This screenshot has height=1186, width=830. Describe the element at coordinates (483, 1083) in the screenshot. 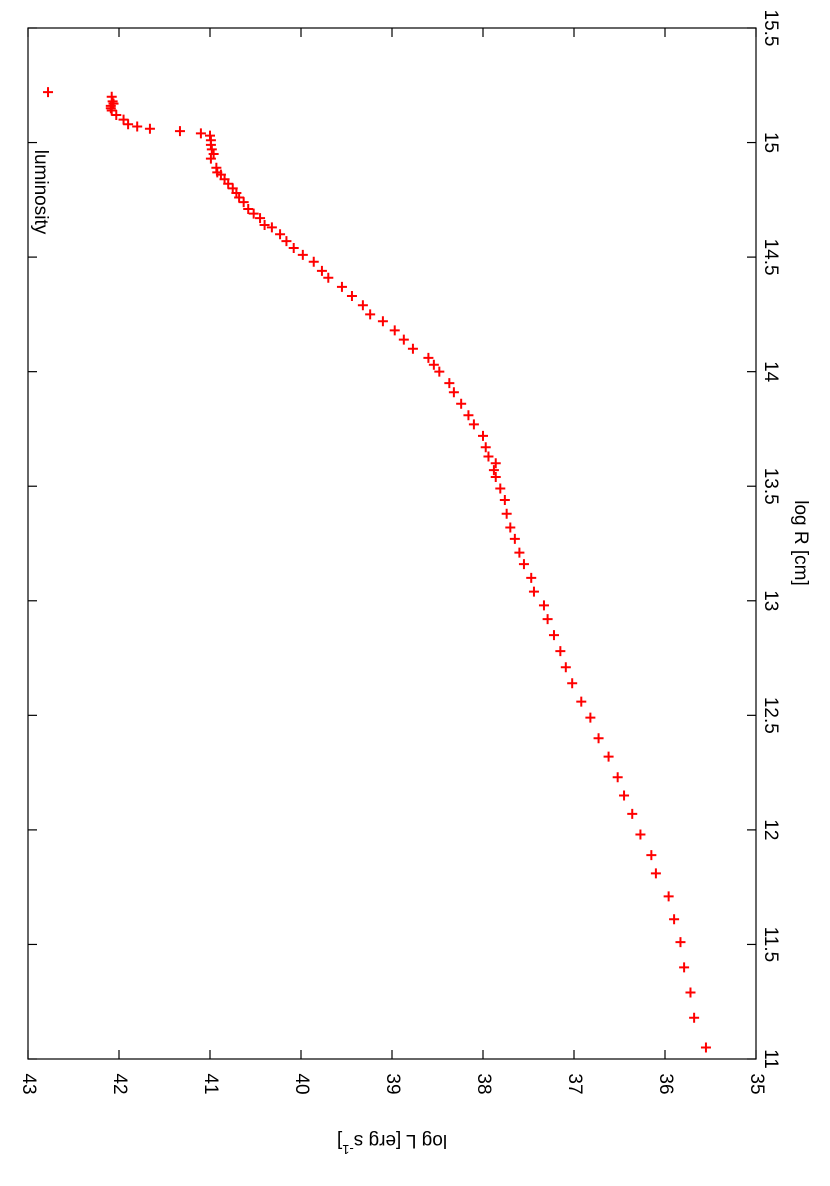

I see `y-tick-label: 38` at that location.